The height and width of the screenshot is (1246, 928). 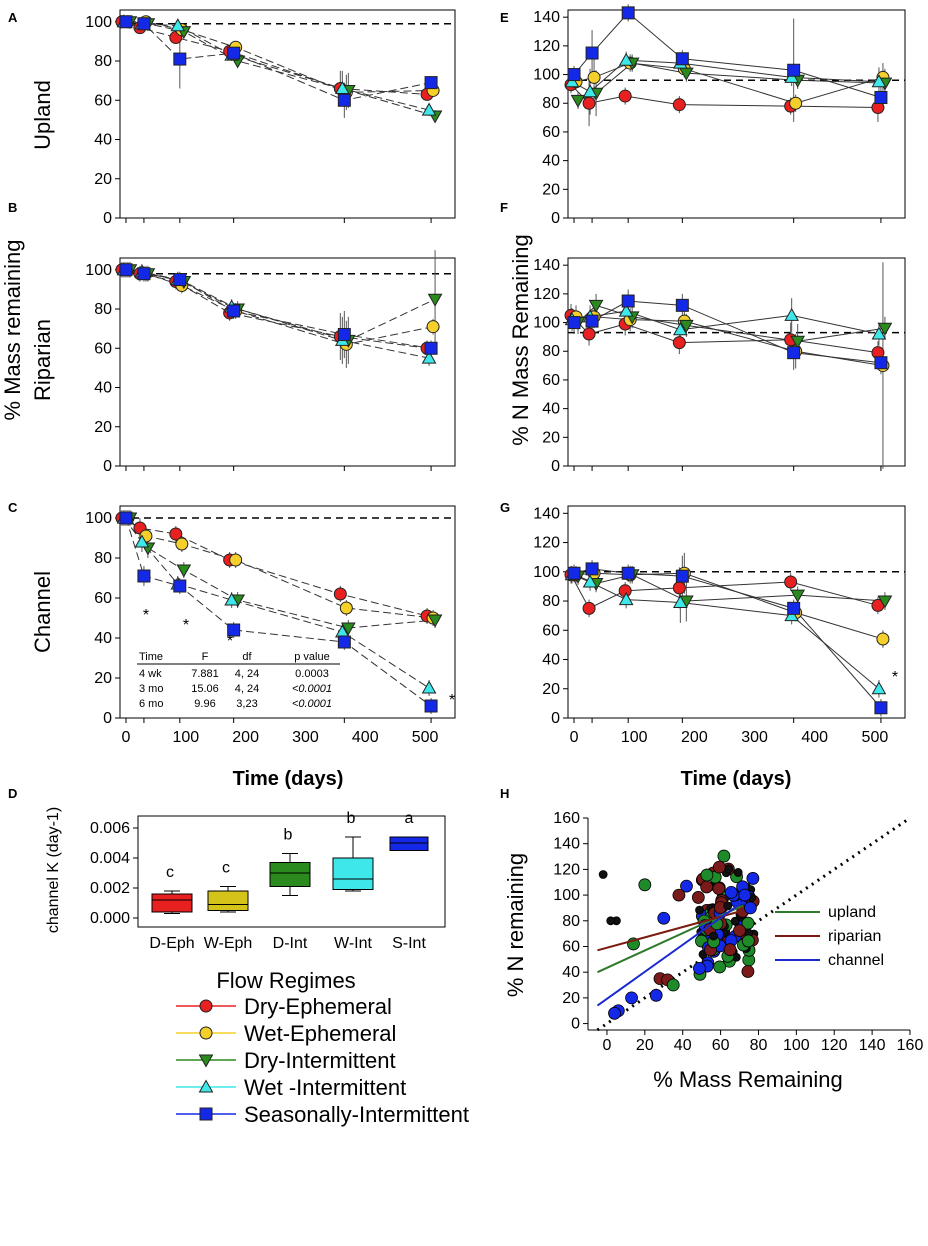 I want to click on panel-c-wet-intermittent-point, so click(x=429, y=687).